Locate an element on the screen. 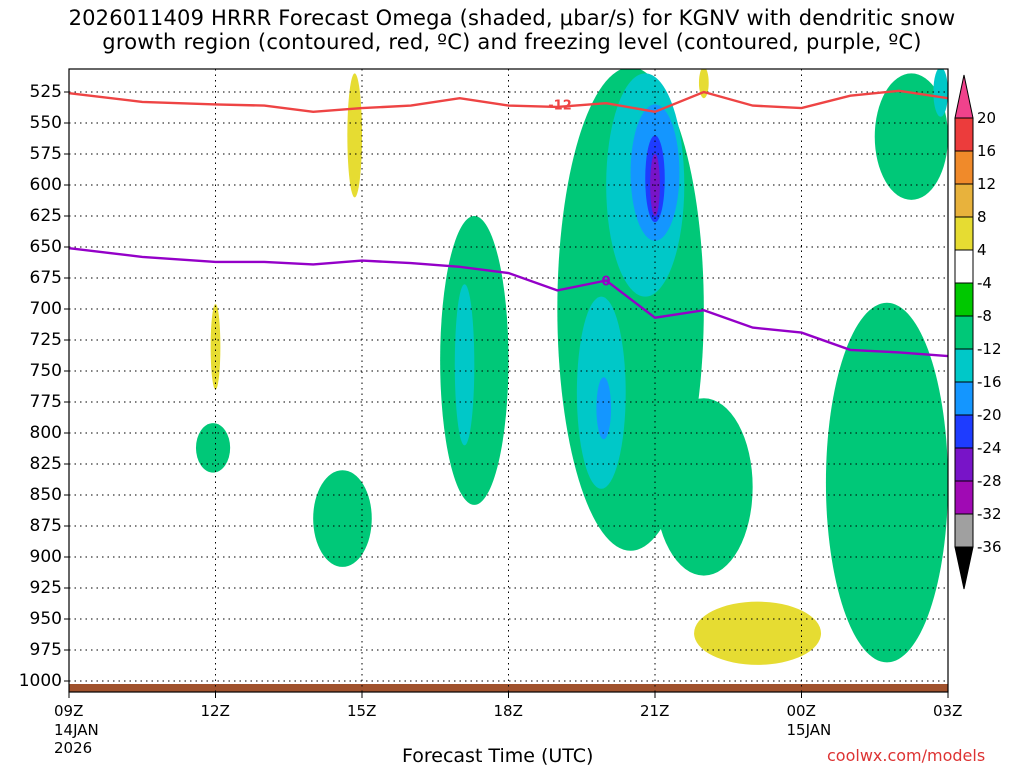 The width and height of the screenshot is (1024, 768). y-tick-label-825: 825 is located at coordinates (45, 464).